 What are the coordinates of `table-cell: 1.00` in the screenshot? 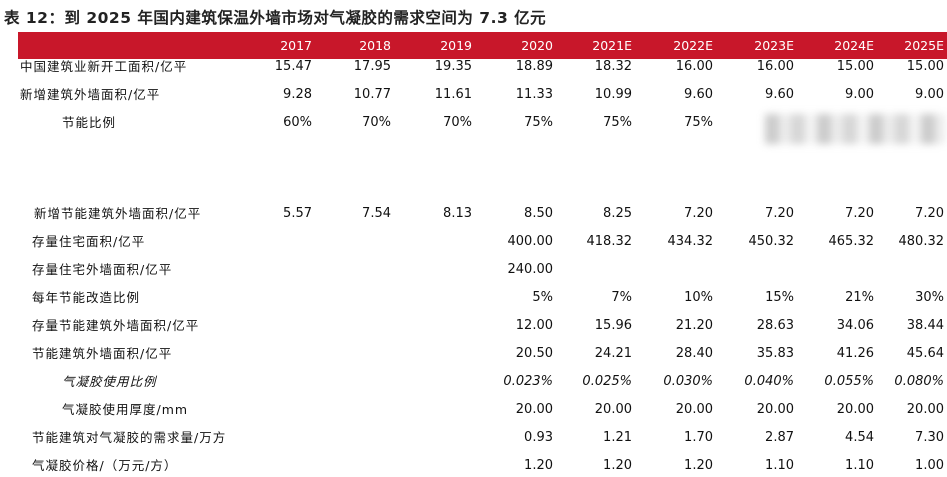 It's located at (929, 465).